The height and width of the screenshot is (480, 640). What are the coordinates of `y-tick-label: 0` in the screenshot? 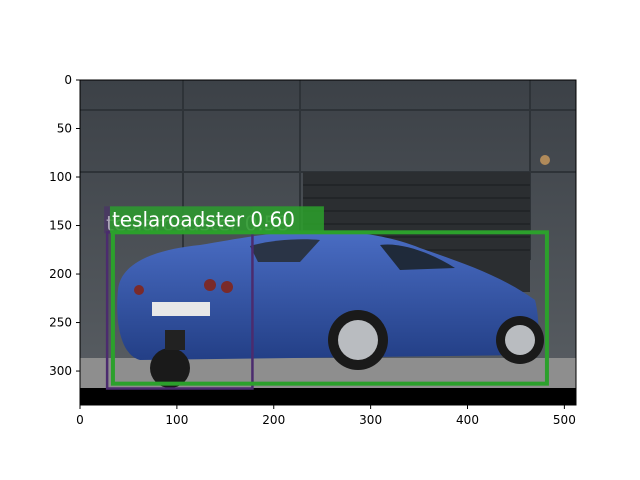 It's located at (68, 80).